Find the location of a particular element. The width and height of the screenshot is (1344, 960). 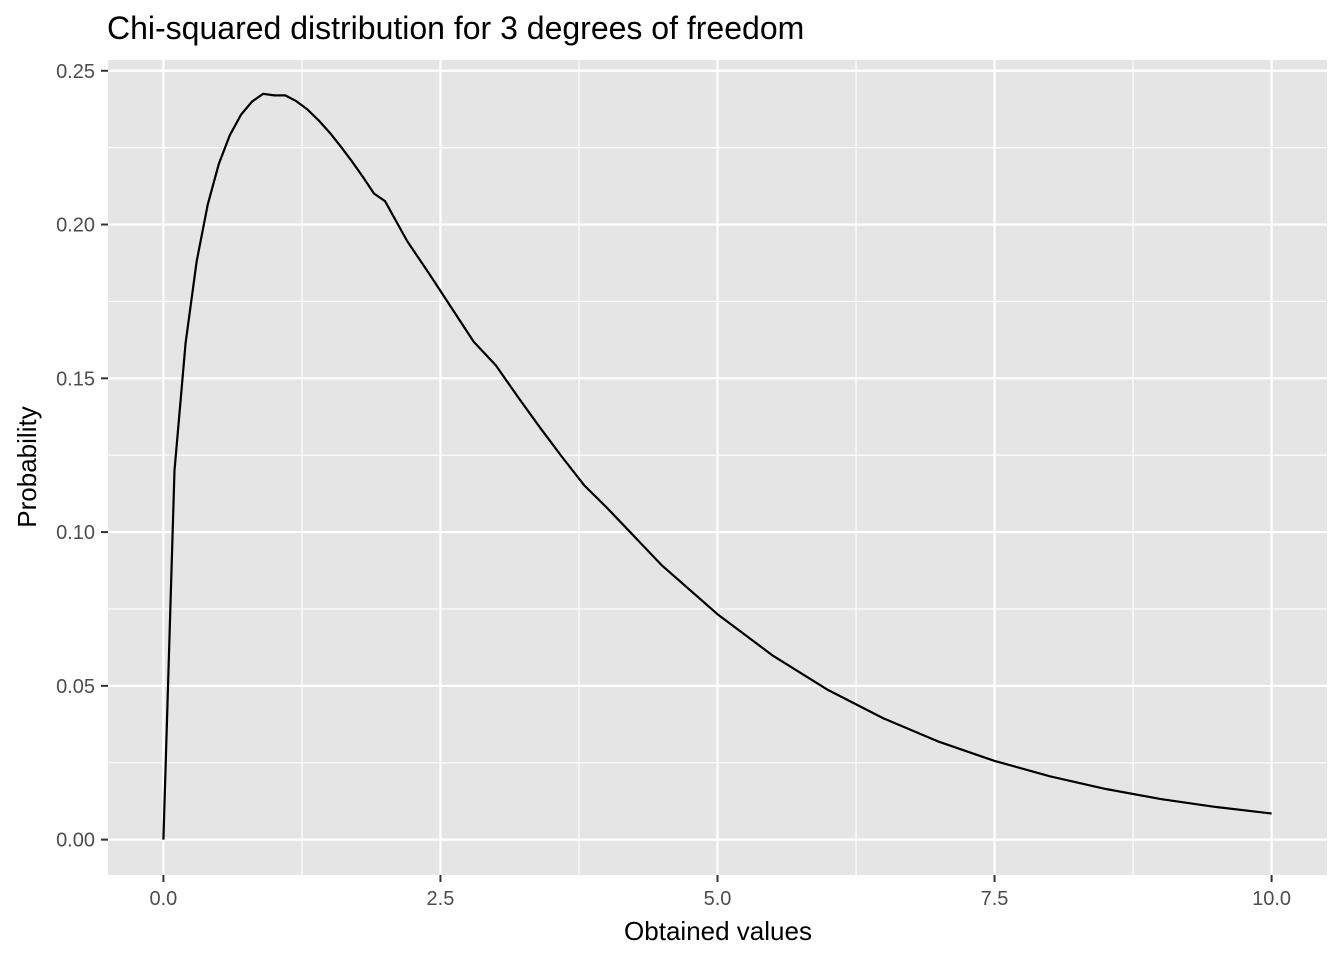

y-axis-title: Probability is located at coordinates (27, 466).